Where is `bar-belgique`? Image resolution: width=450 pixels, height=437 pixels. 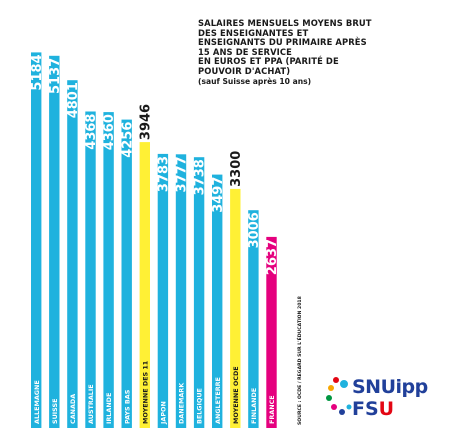 bar-belgique is located at coordinates (199, 292).